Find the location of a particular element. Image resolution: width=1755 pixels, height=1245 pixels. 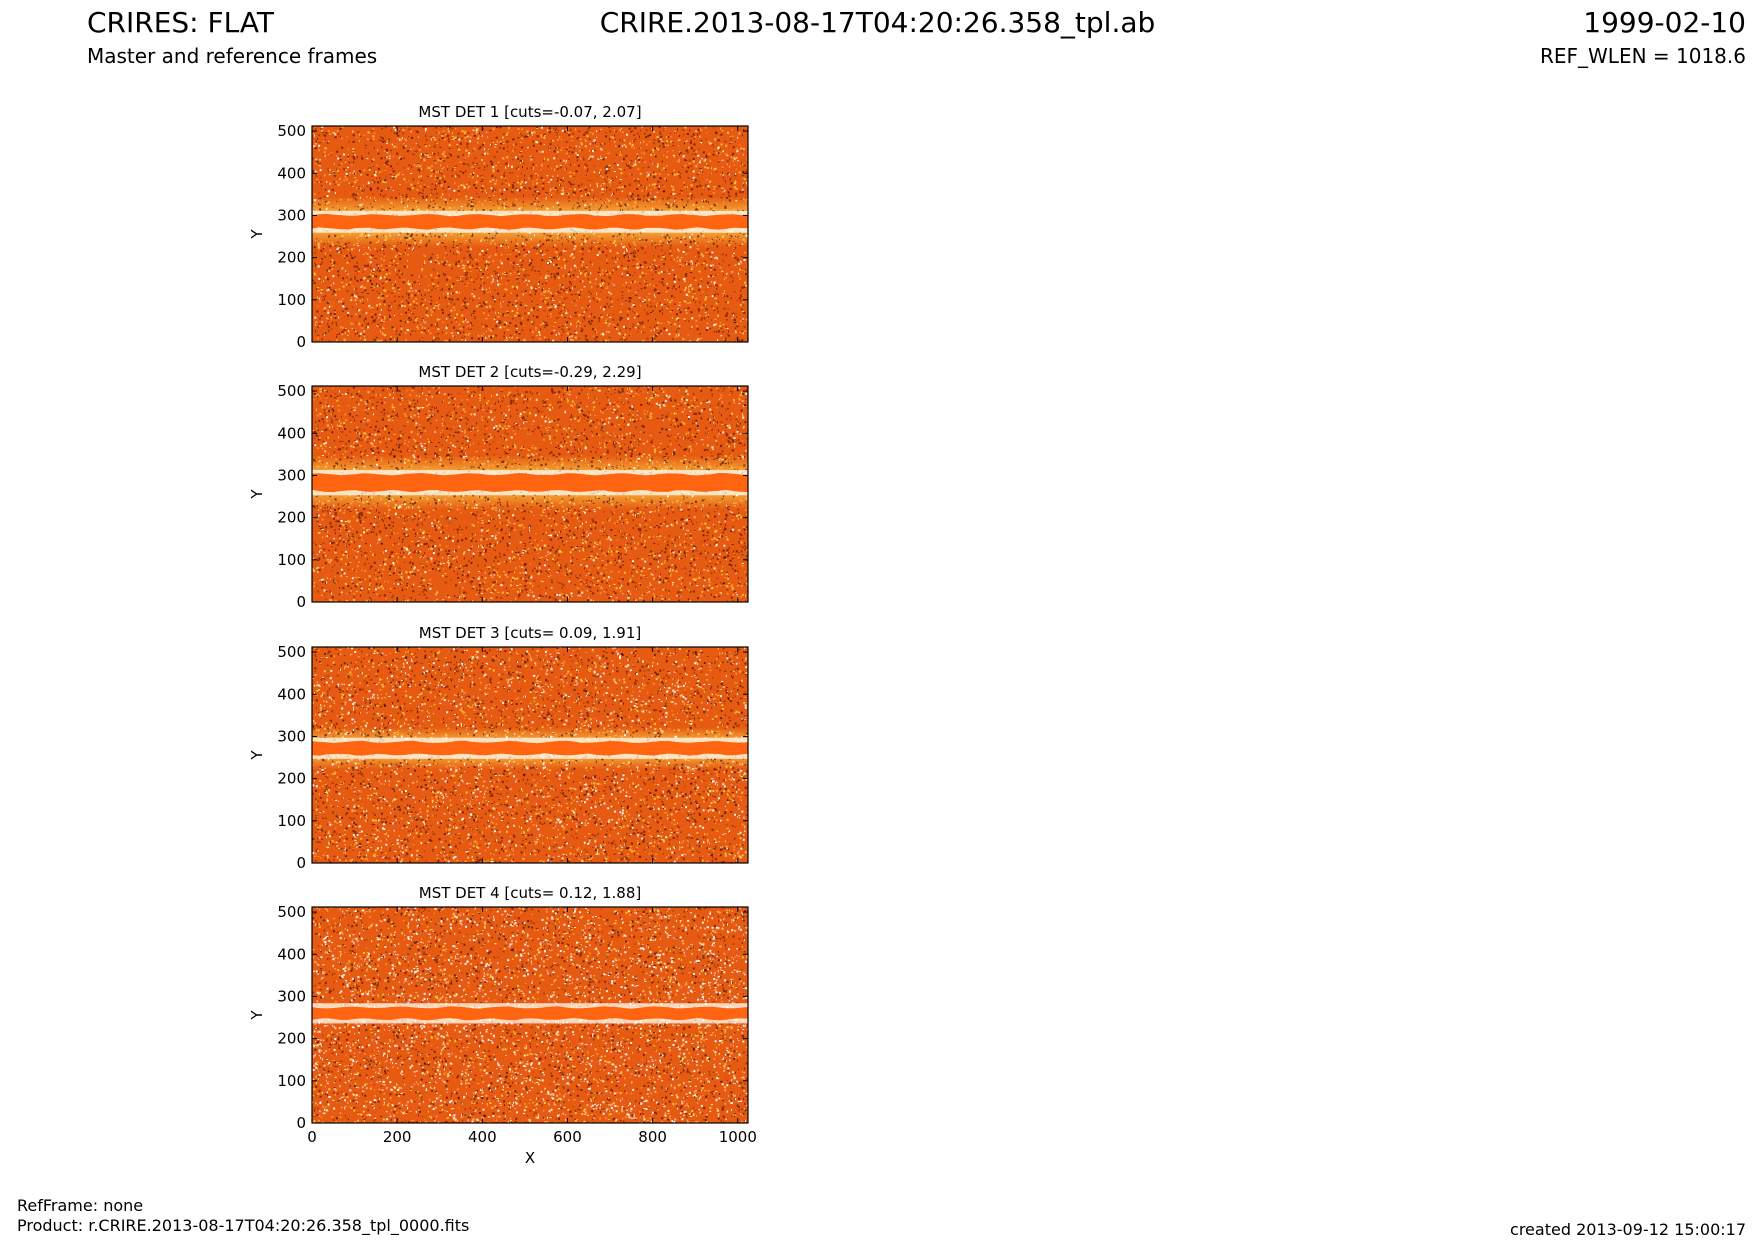

ref-wlen-label: REF_WLEN = 1018.6 is located at coordinates (1642, 56).